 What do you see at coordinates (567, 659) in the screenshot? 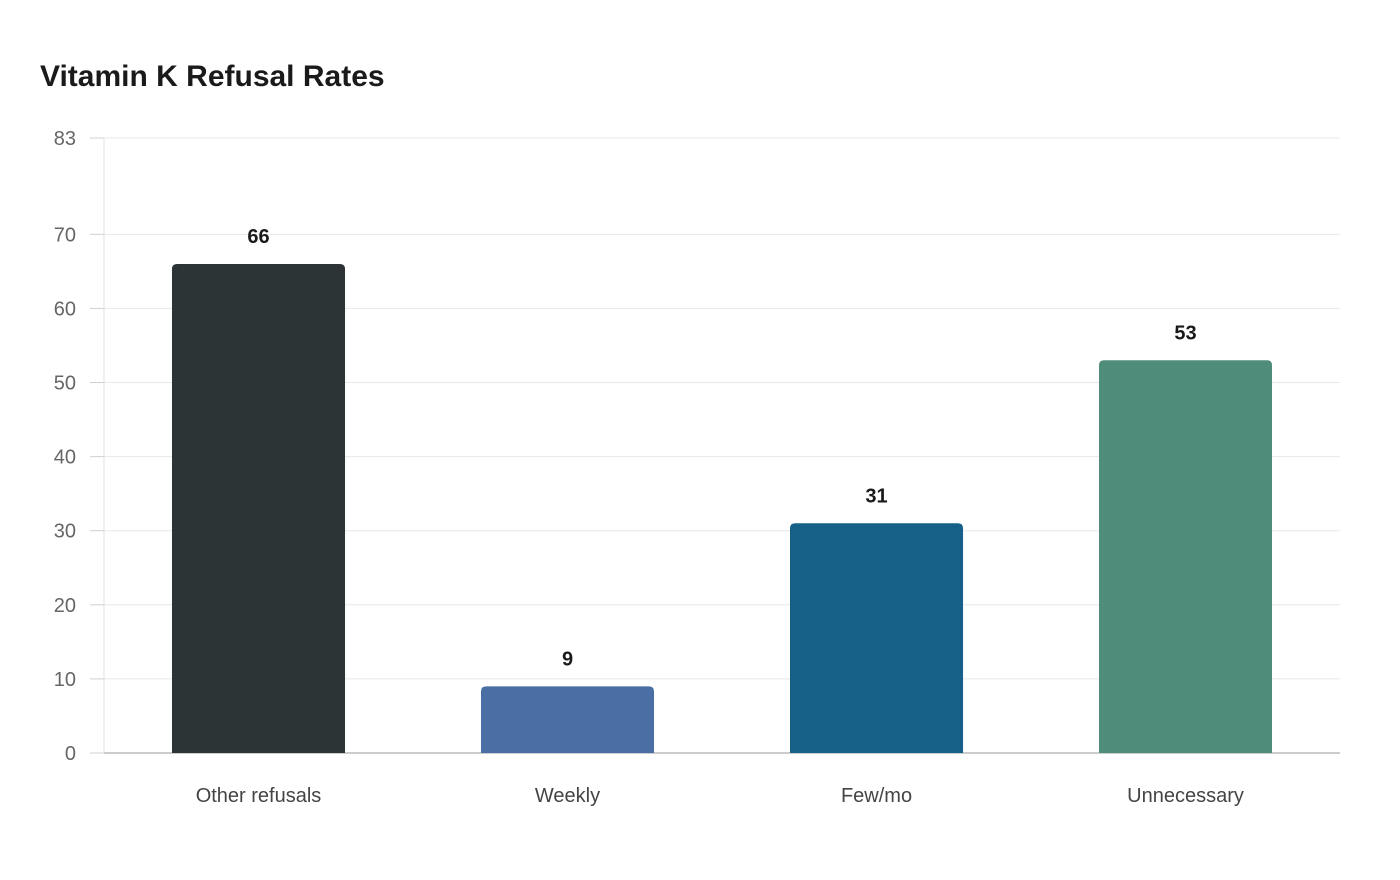
I see `data-label: 9` at bounding box center [567, 659].